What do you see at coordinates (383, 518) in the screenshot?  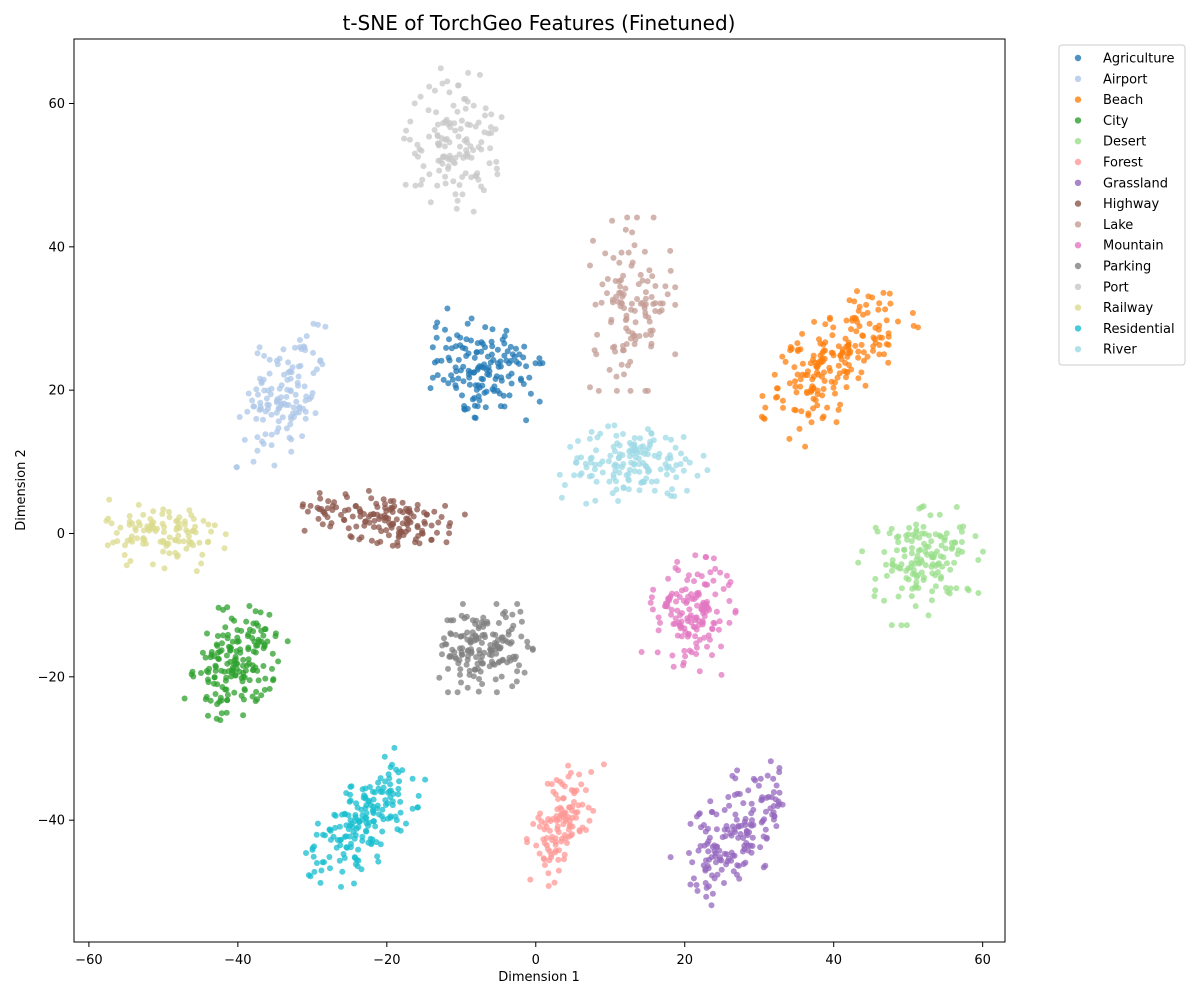 I see `series-highway` at bounding box center [383, 518].